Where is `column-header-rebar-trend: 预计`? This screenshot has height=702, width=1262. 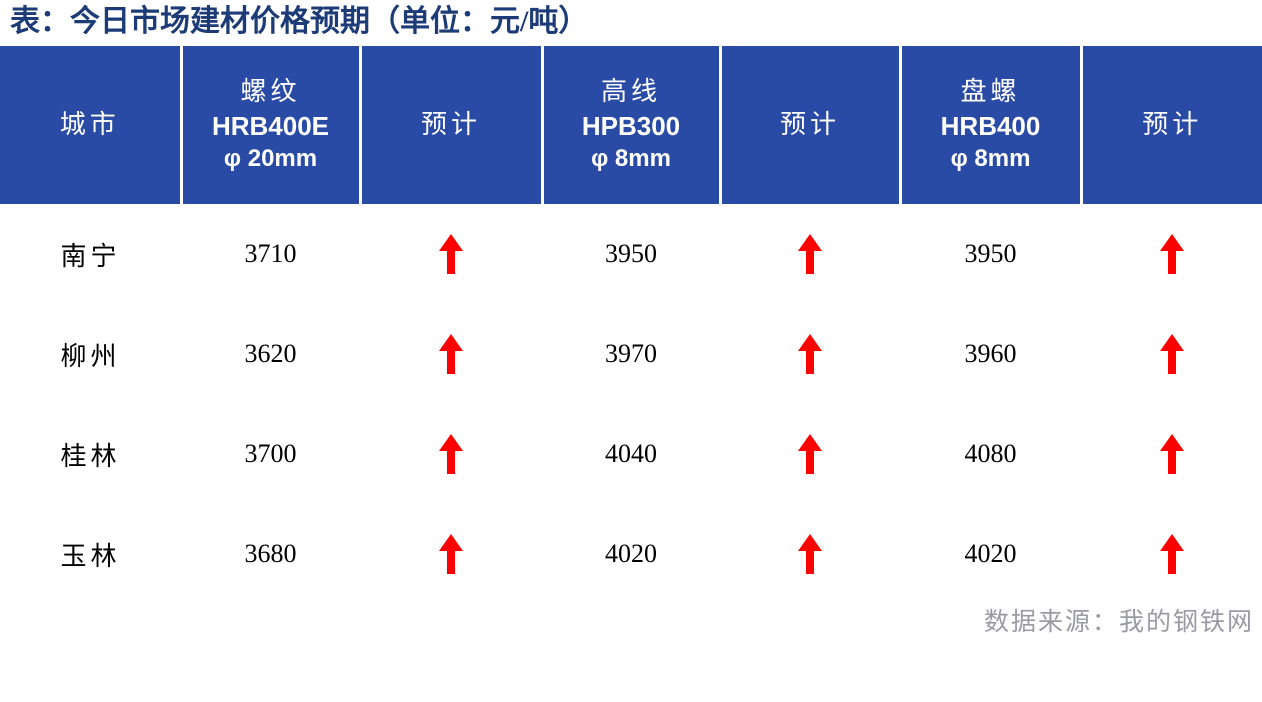
column-header-rebar-trend: 预计 is located at coordinates (452, 125).